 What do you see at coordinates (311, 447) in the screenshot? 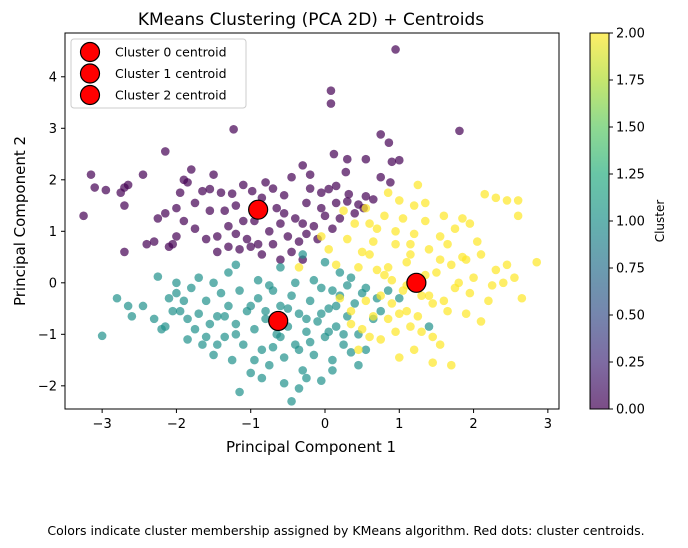
I see `x-axis-label: Principal Component 1` at bounding box center [311, 447].